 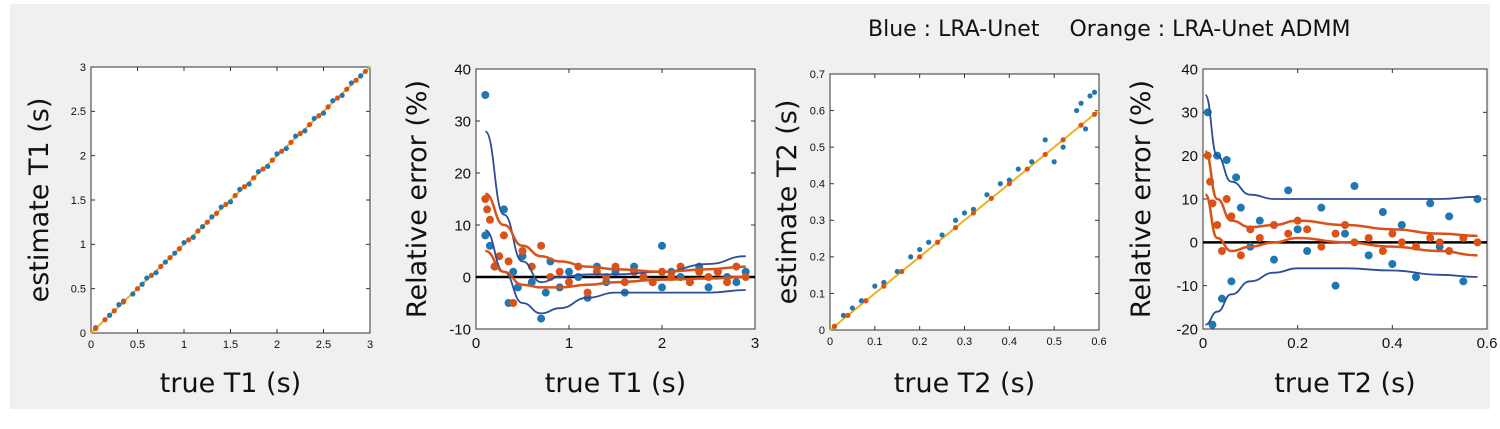 I want to click on y-tick-label: 10, so click(x=1189, y=199).